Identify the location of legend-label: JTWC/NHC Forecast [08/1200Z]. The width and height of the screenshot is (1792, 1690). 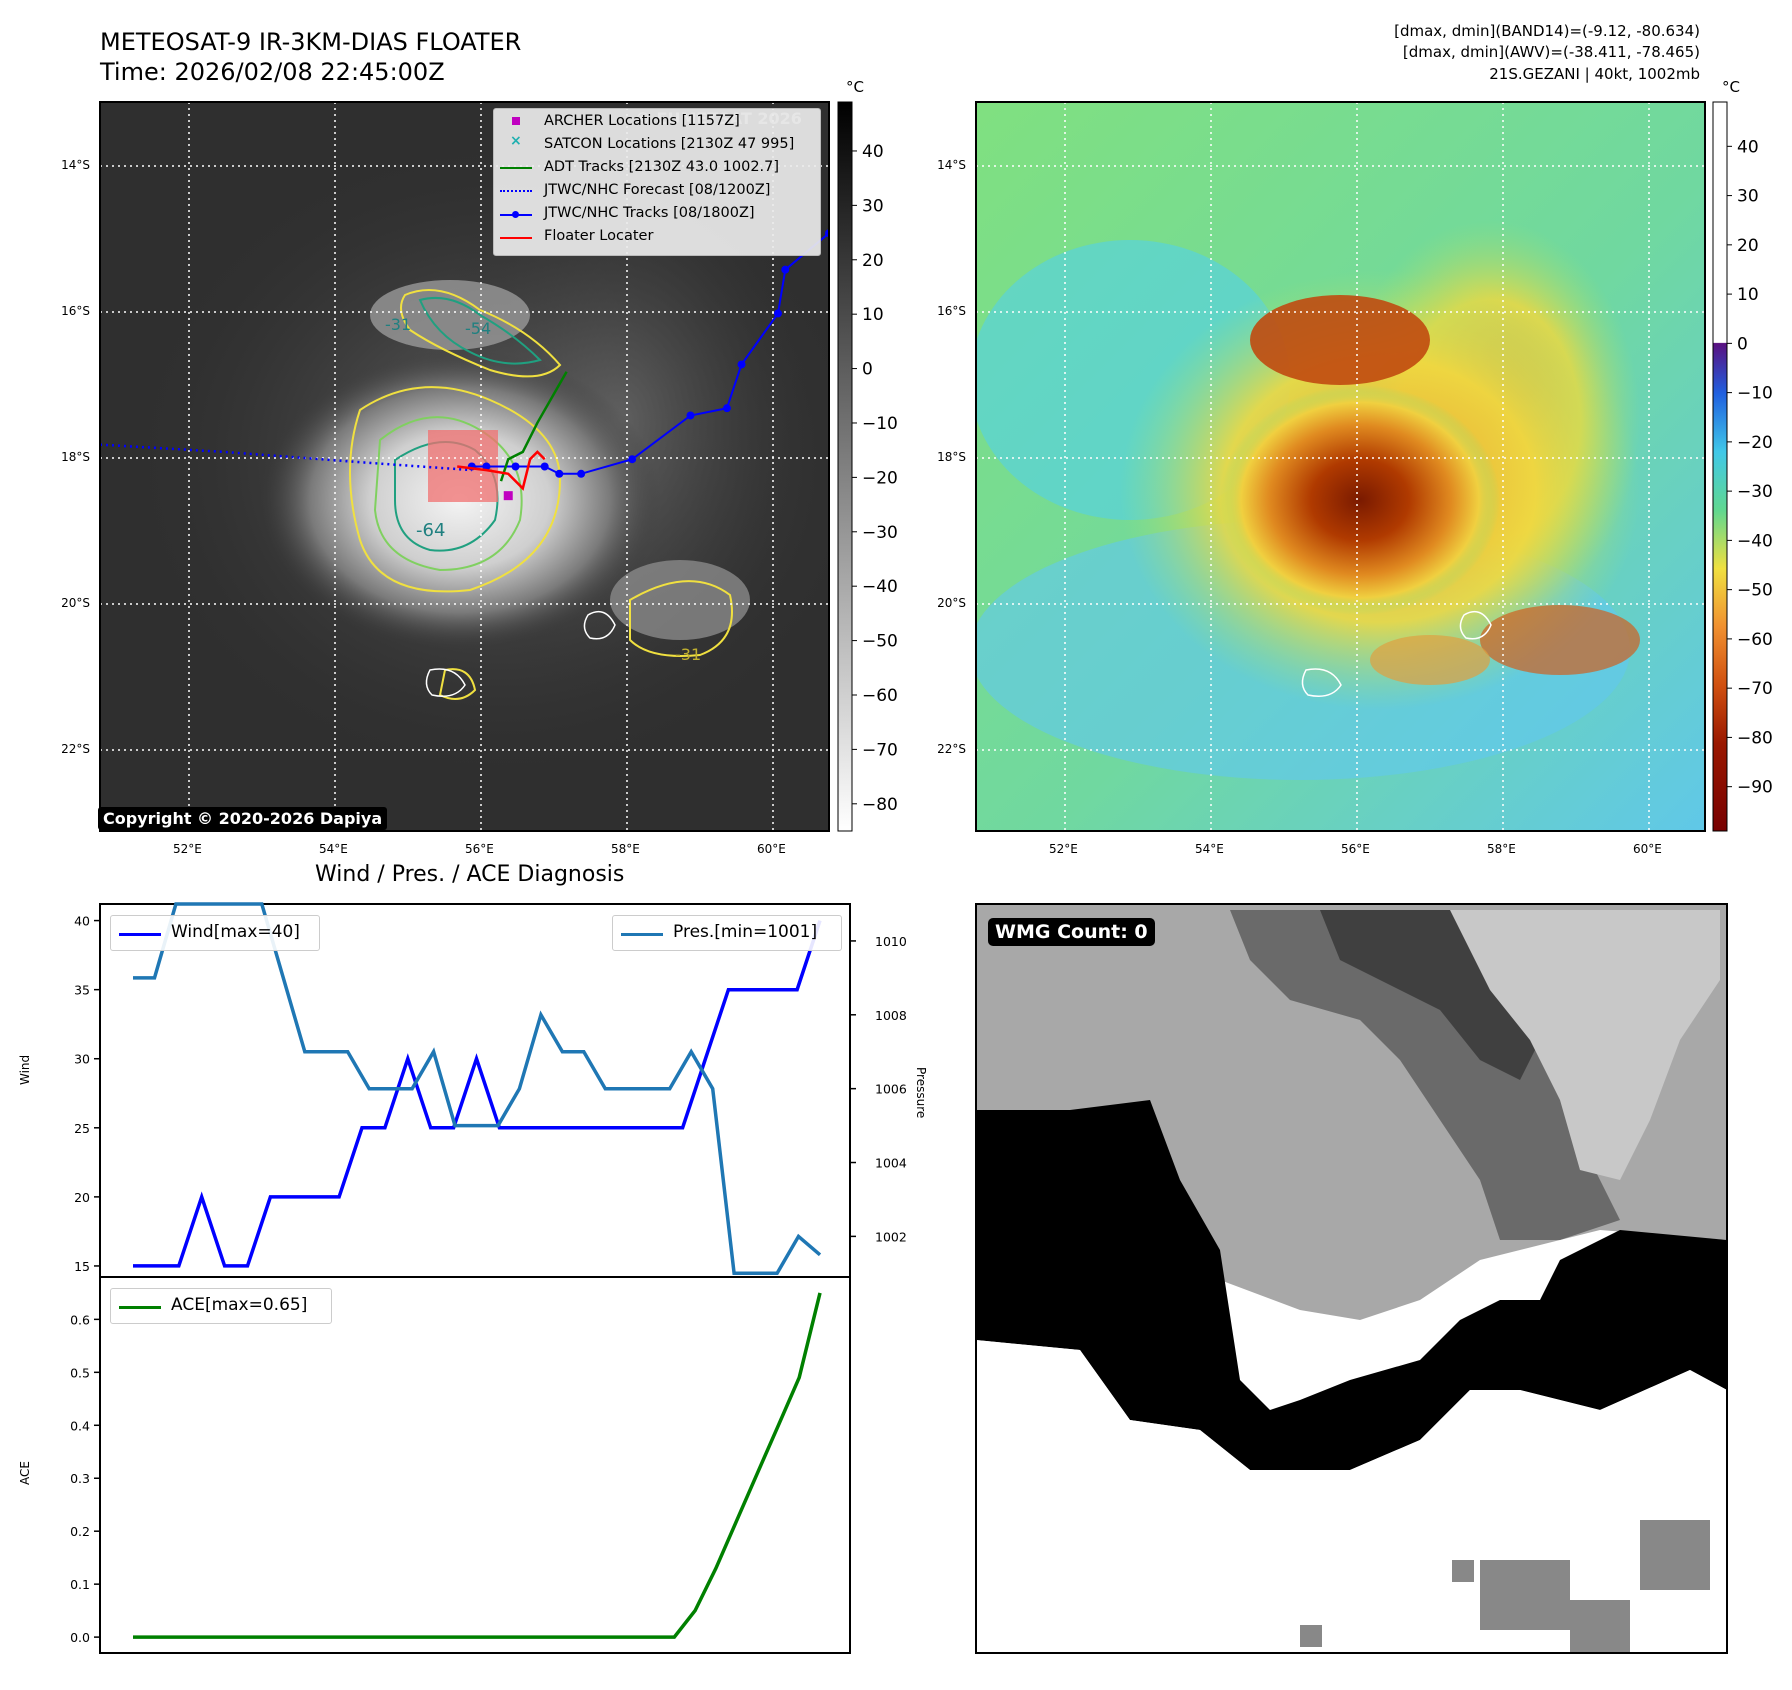
(657, 190).